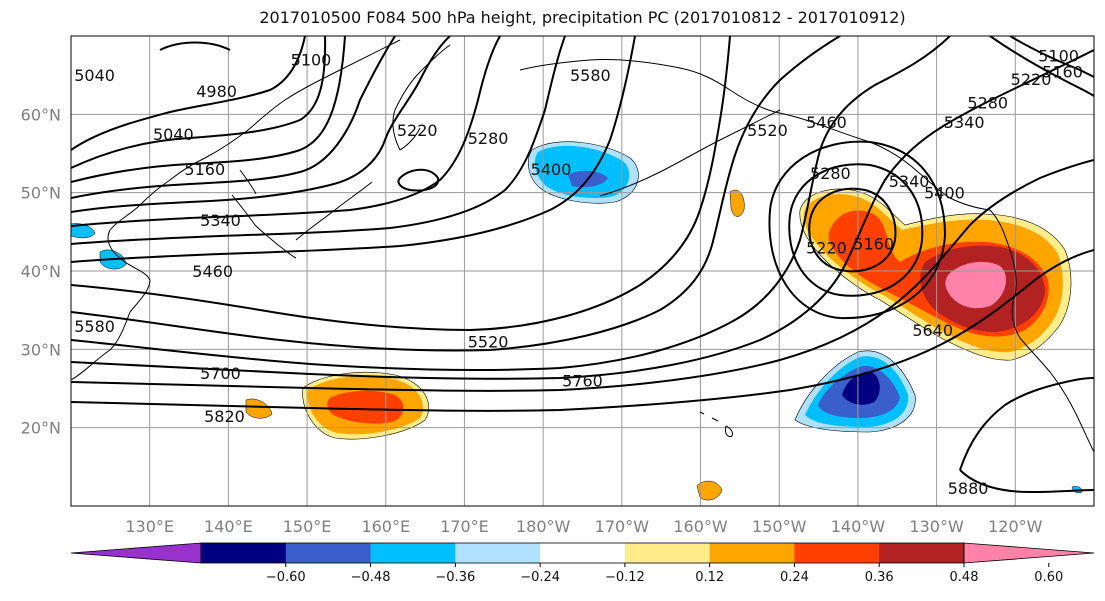 This screenshot has width=1105, height=601. I want to click on contour-label: 5760, so click(582, 381).